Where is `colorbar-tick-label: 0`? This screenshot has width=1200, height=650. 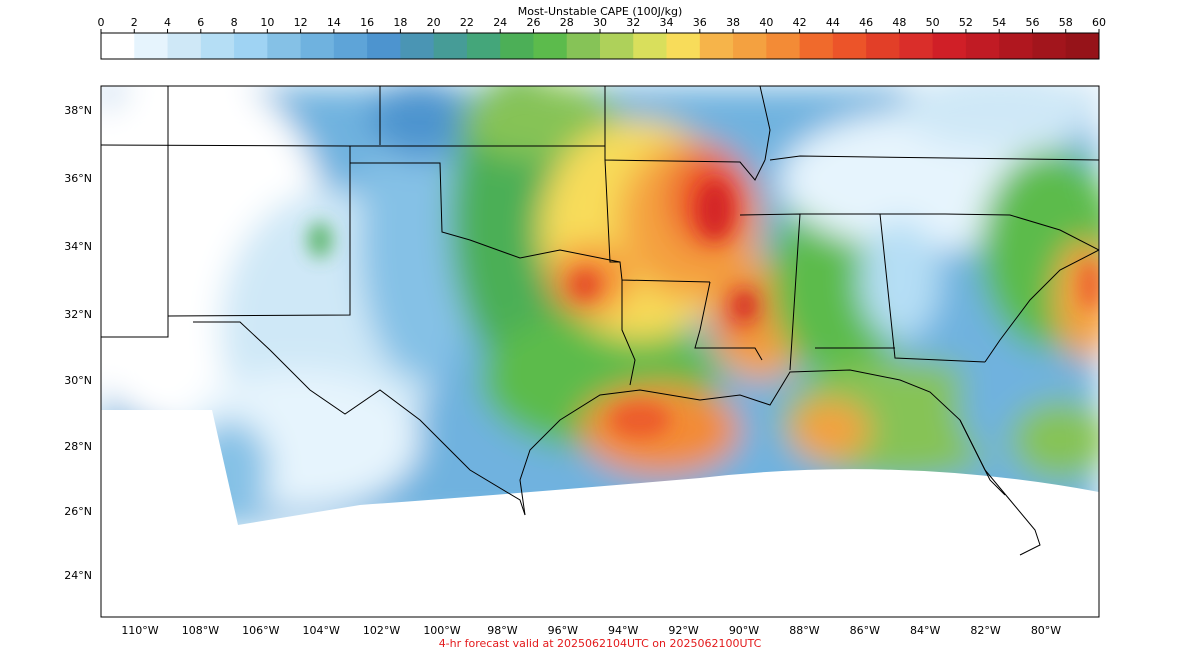
colorbar-tick-label: 0 is located at coordinates (101, 22).